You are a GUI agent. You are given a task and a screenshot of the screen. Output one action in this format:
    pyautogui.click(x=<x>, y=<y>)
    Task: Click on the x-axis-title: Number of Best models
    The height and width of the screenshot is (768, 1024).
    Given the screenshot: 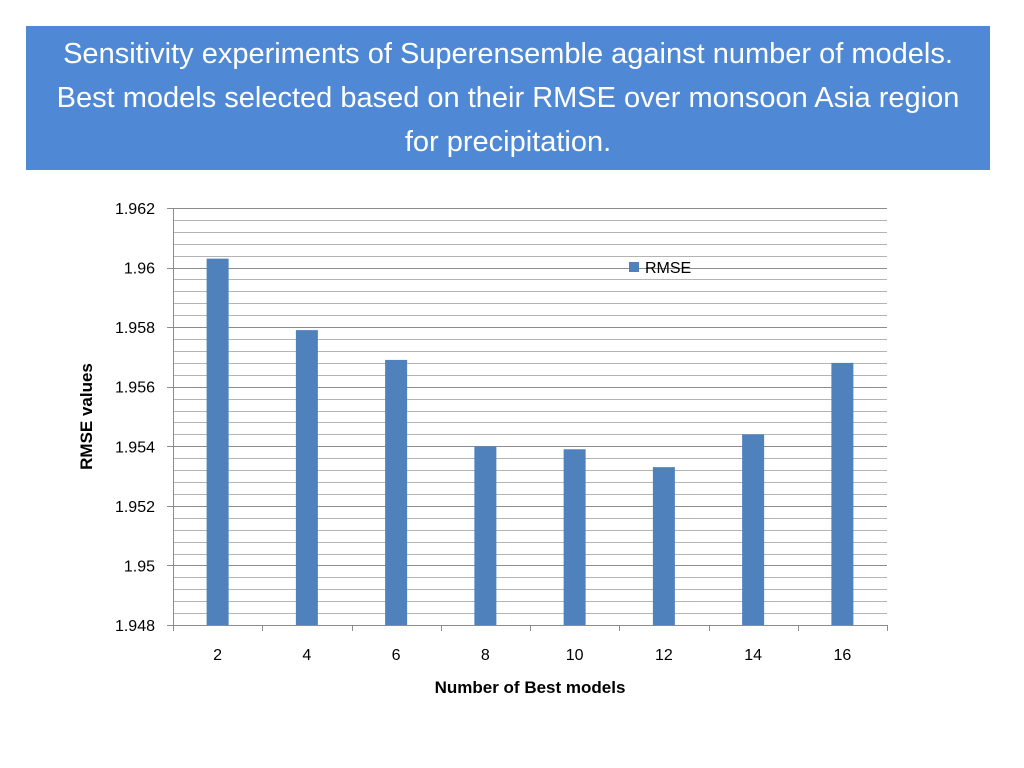 What is the action you would take?
    pyautogui.click(x=530, y=687)
    